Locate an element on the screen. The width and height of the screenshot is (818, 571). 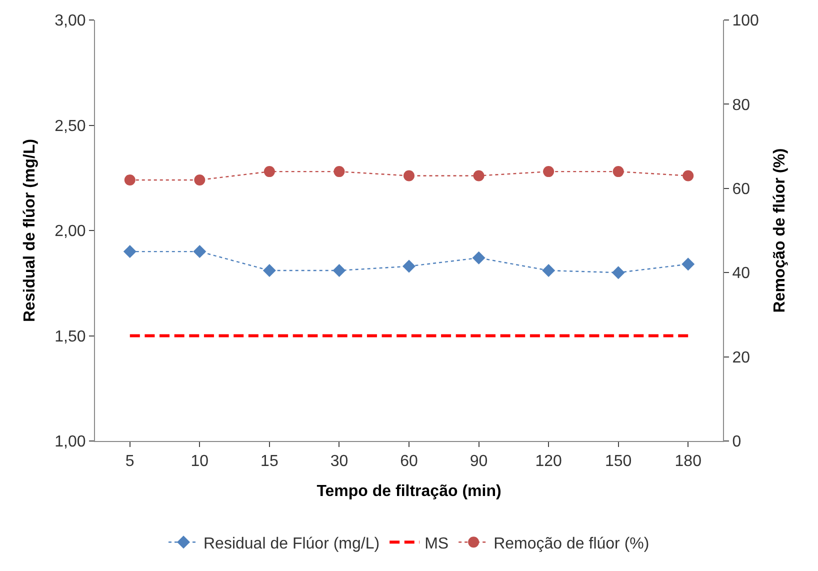
x-axis-title: Tempo de filtração (min) is located at coordinates (409, 491).